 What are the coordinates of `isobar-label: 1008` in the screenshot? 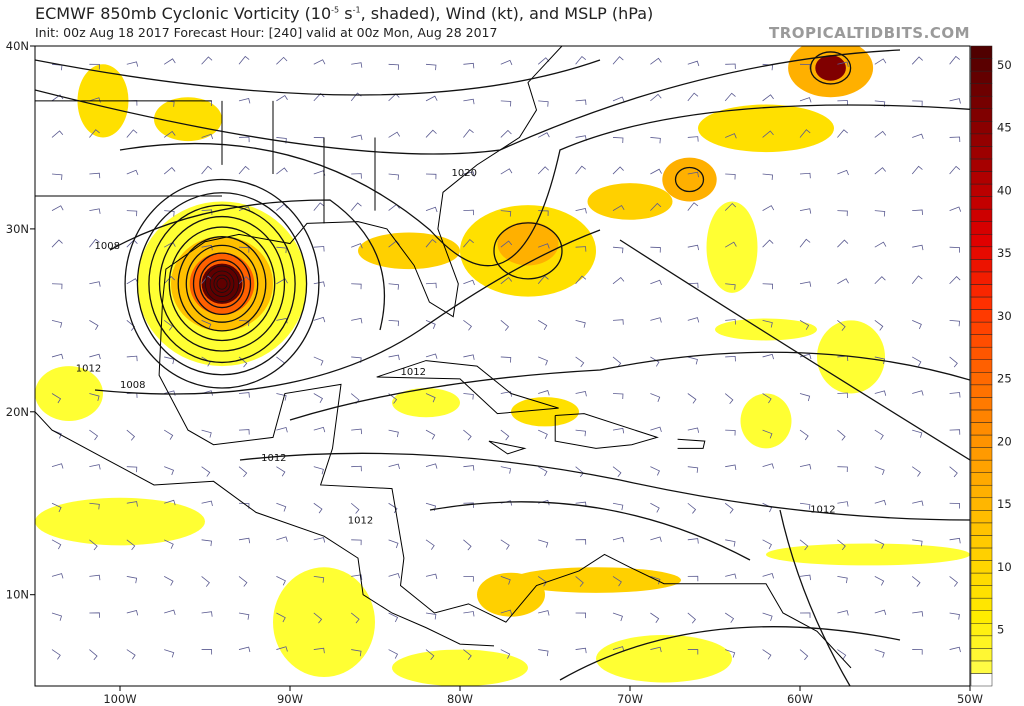 It's located at (107, 246).